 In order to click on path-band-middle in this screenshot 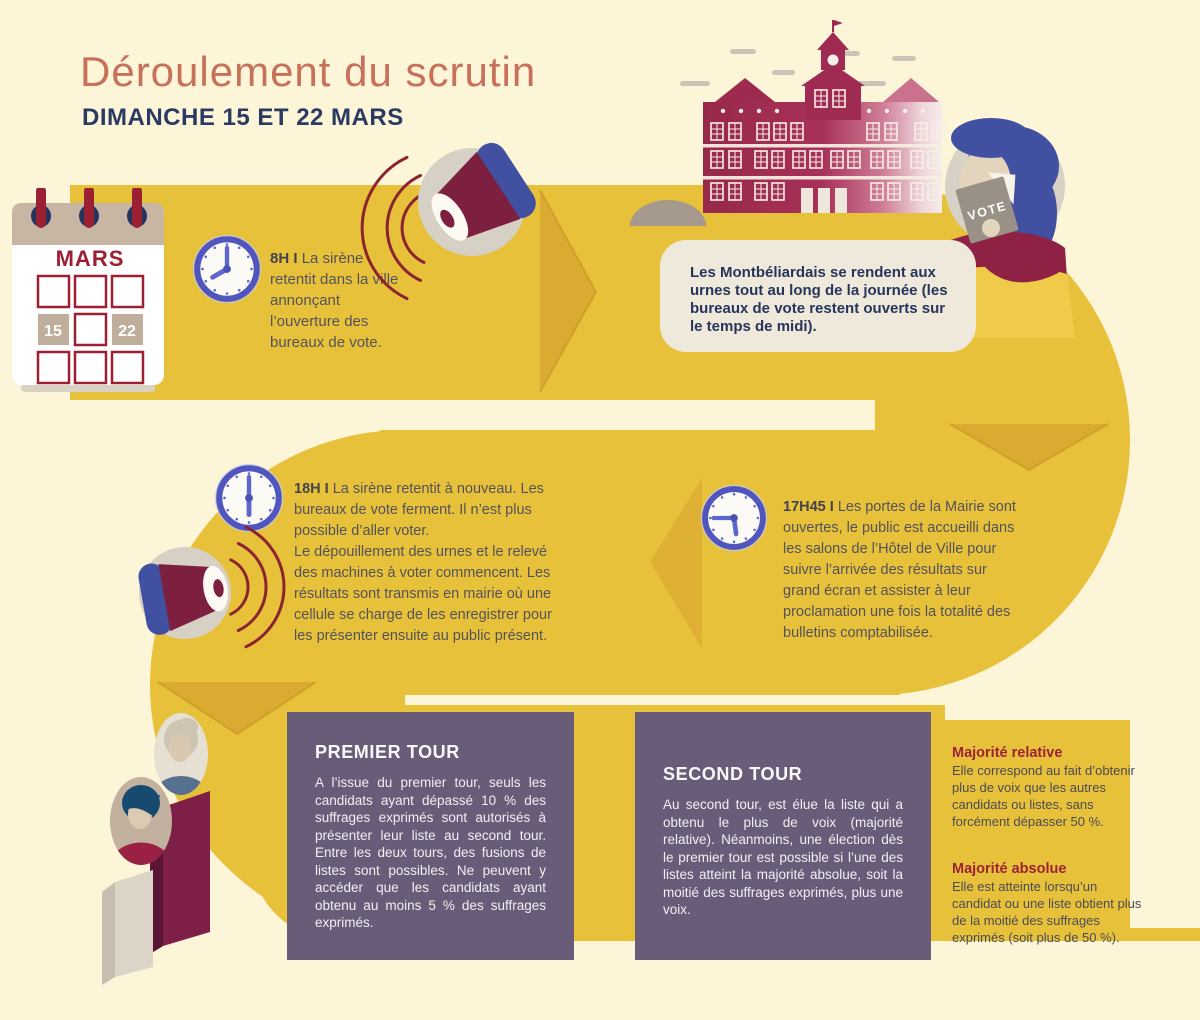, I will do `click(640, 562)`.